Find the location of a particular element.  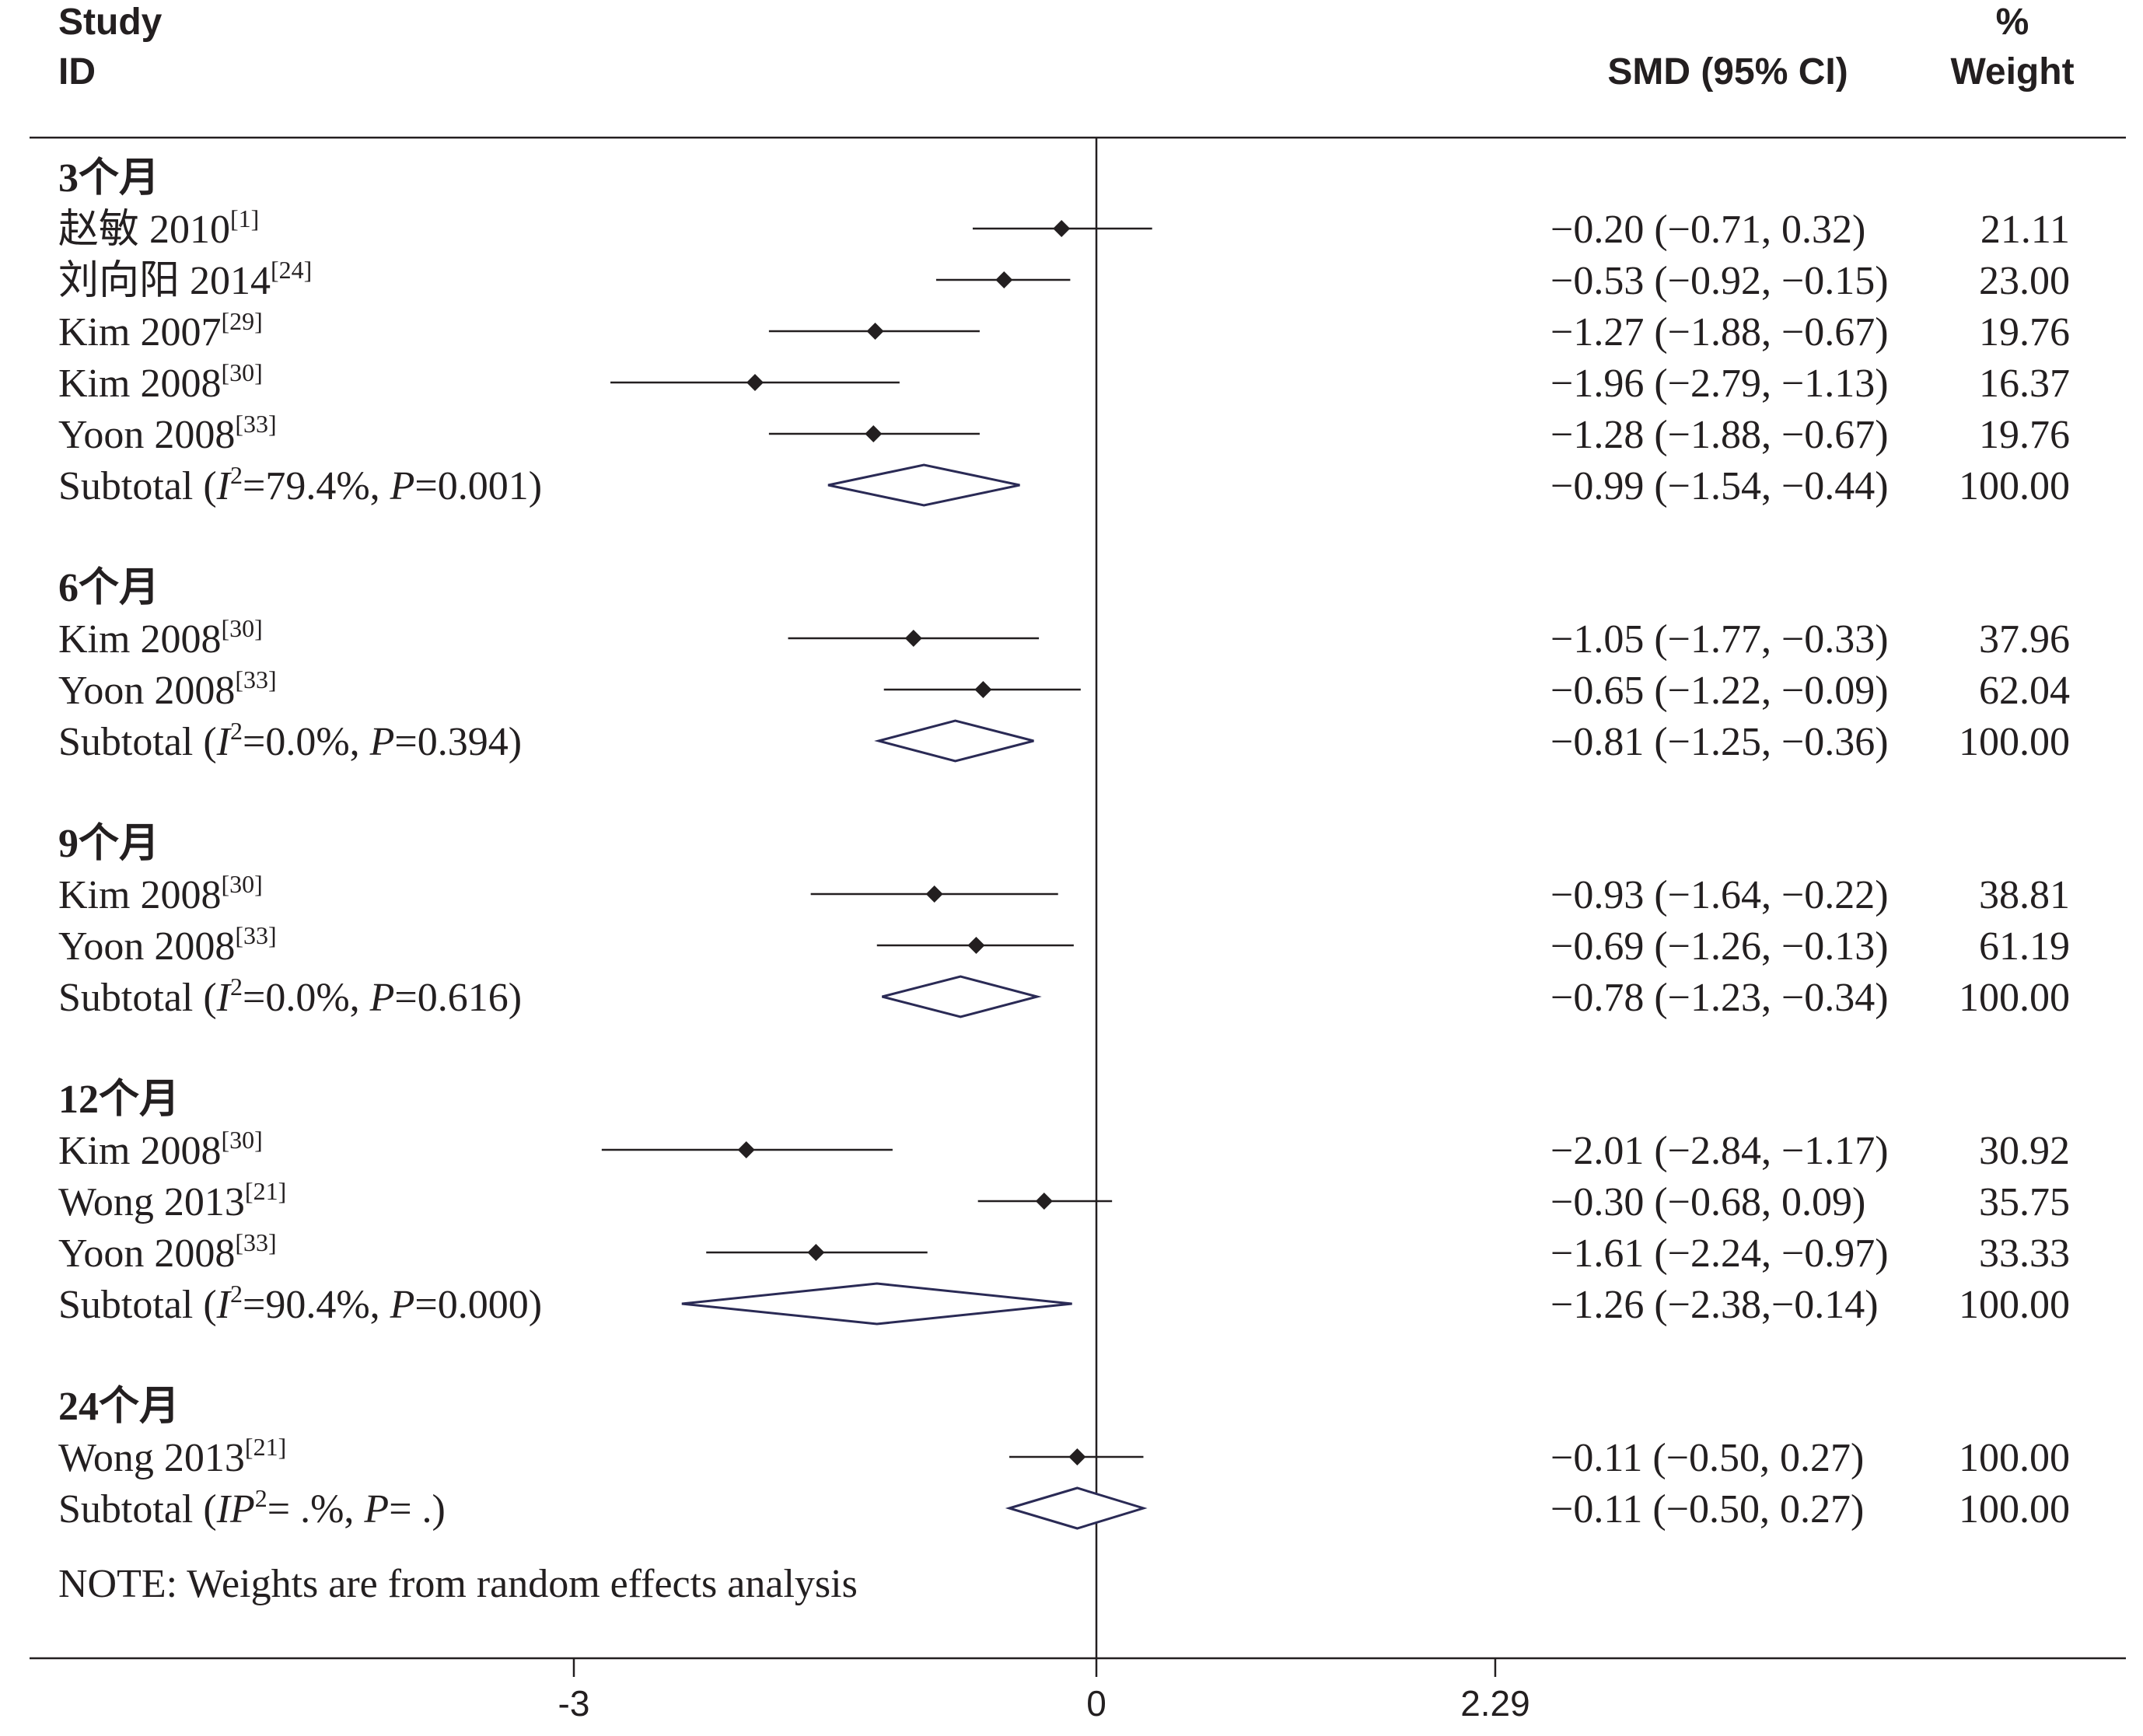

subtotal-label: Subtotal (IP2= .%, P= .) is located at coordinates (252, 1508).